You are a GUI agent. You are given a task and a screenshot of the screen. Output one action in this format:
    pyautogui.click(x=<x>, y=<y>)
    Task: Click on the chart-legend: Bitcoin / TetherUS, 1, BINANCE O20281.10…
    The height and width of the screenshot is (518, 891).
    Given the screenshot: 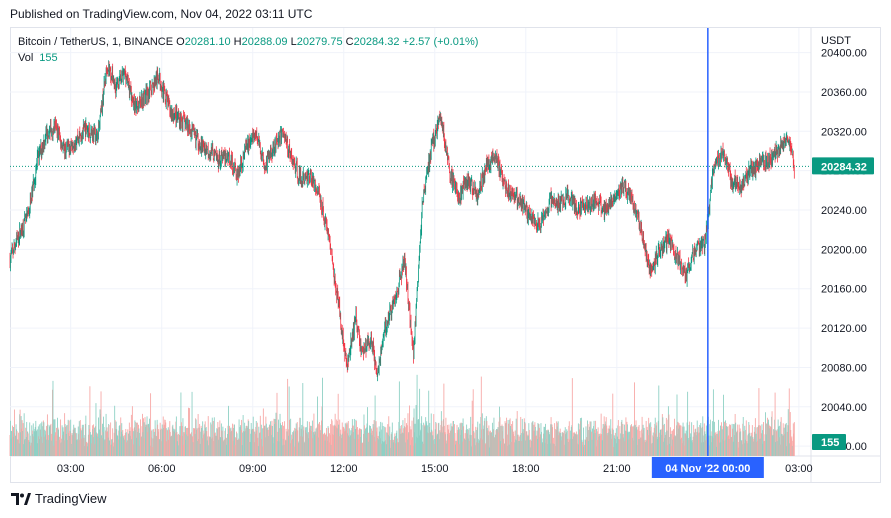 What is the action you would take?
    pyautogui.click(x=248, y=50)
    